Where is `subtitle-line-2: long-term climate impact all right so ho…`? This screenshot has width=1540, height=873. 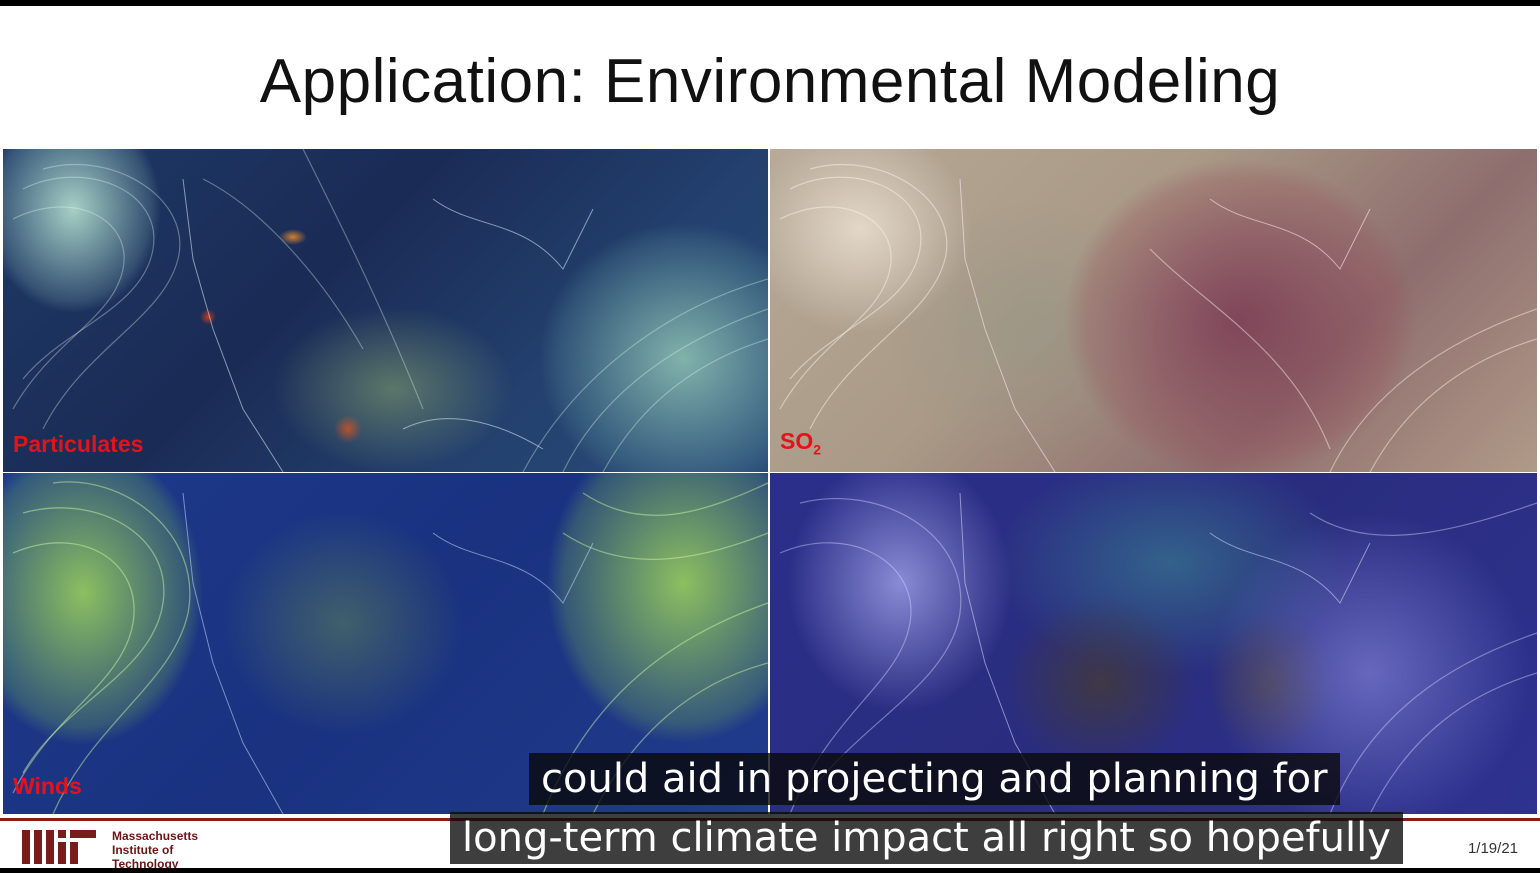
subtitle-line-2: long-term climate impact all right so ho… is located at coordinates (926, 838).